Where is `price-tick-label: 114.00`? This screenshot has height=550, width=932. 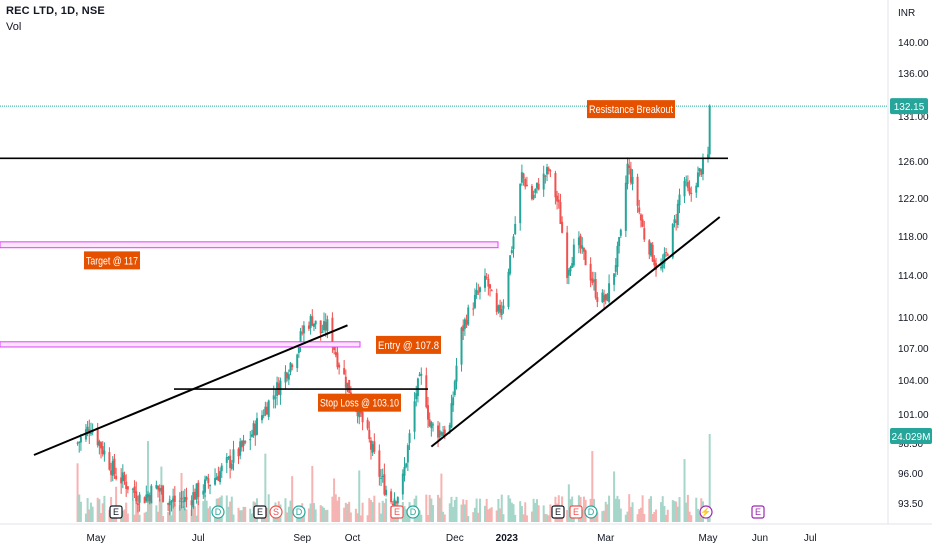 price-tick-label: 114.00 is located at coordinates (913, 276).